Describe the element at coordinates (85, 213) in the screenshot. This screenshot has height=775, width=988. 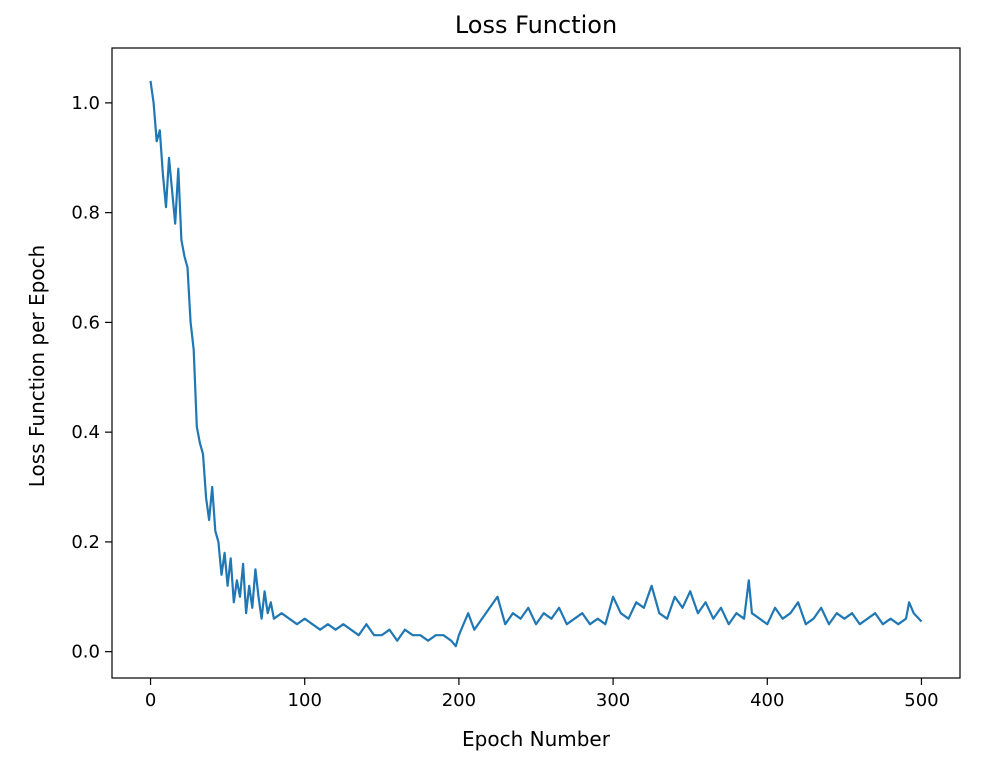
I see `y-tick-label: 0.8` at that location.